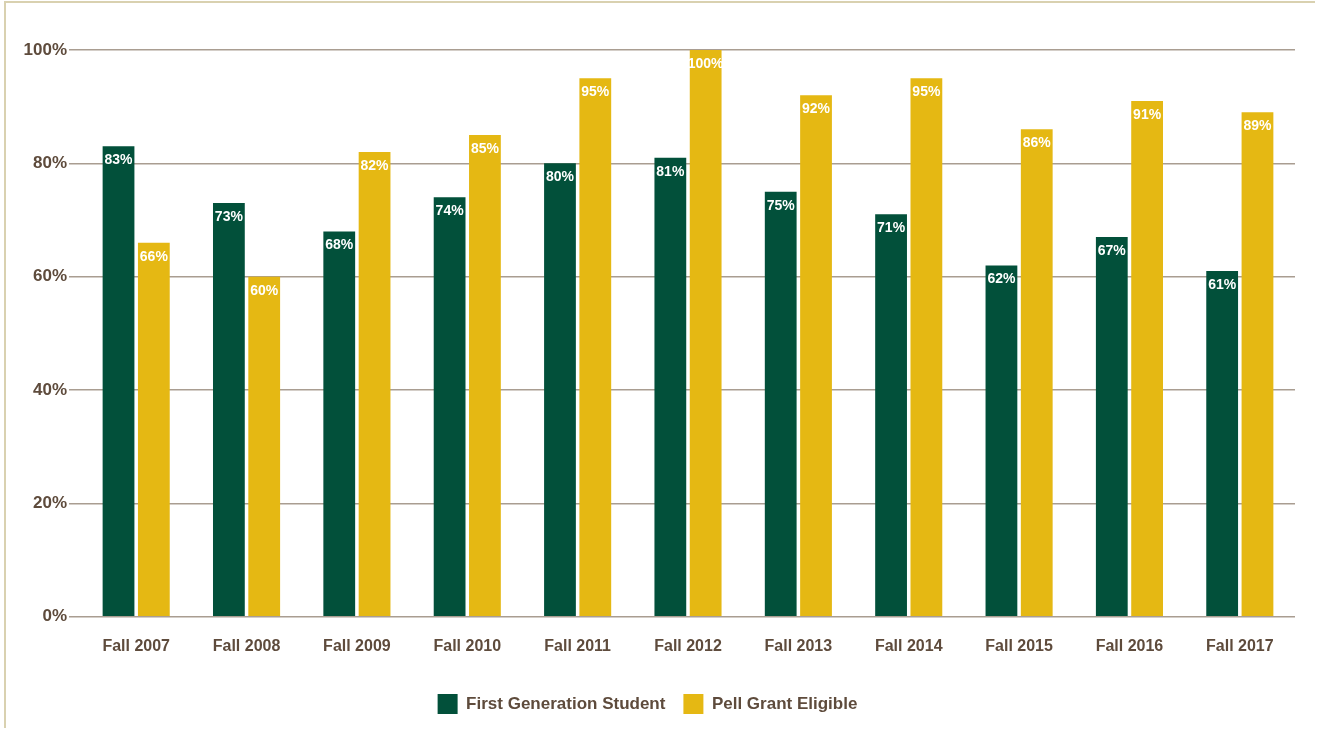 The width and height of the screenshot is (1317, 730). Describe the element at coordinates (485, 147) in the screenshot. I see `data-label: 85%` at that location.